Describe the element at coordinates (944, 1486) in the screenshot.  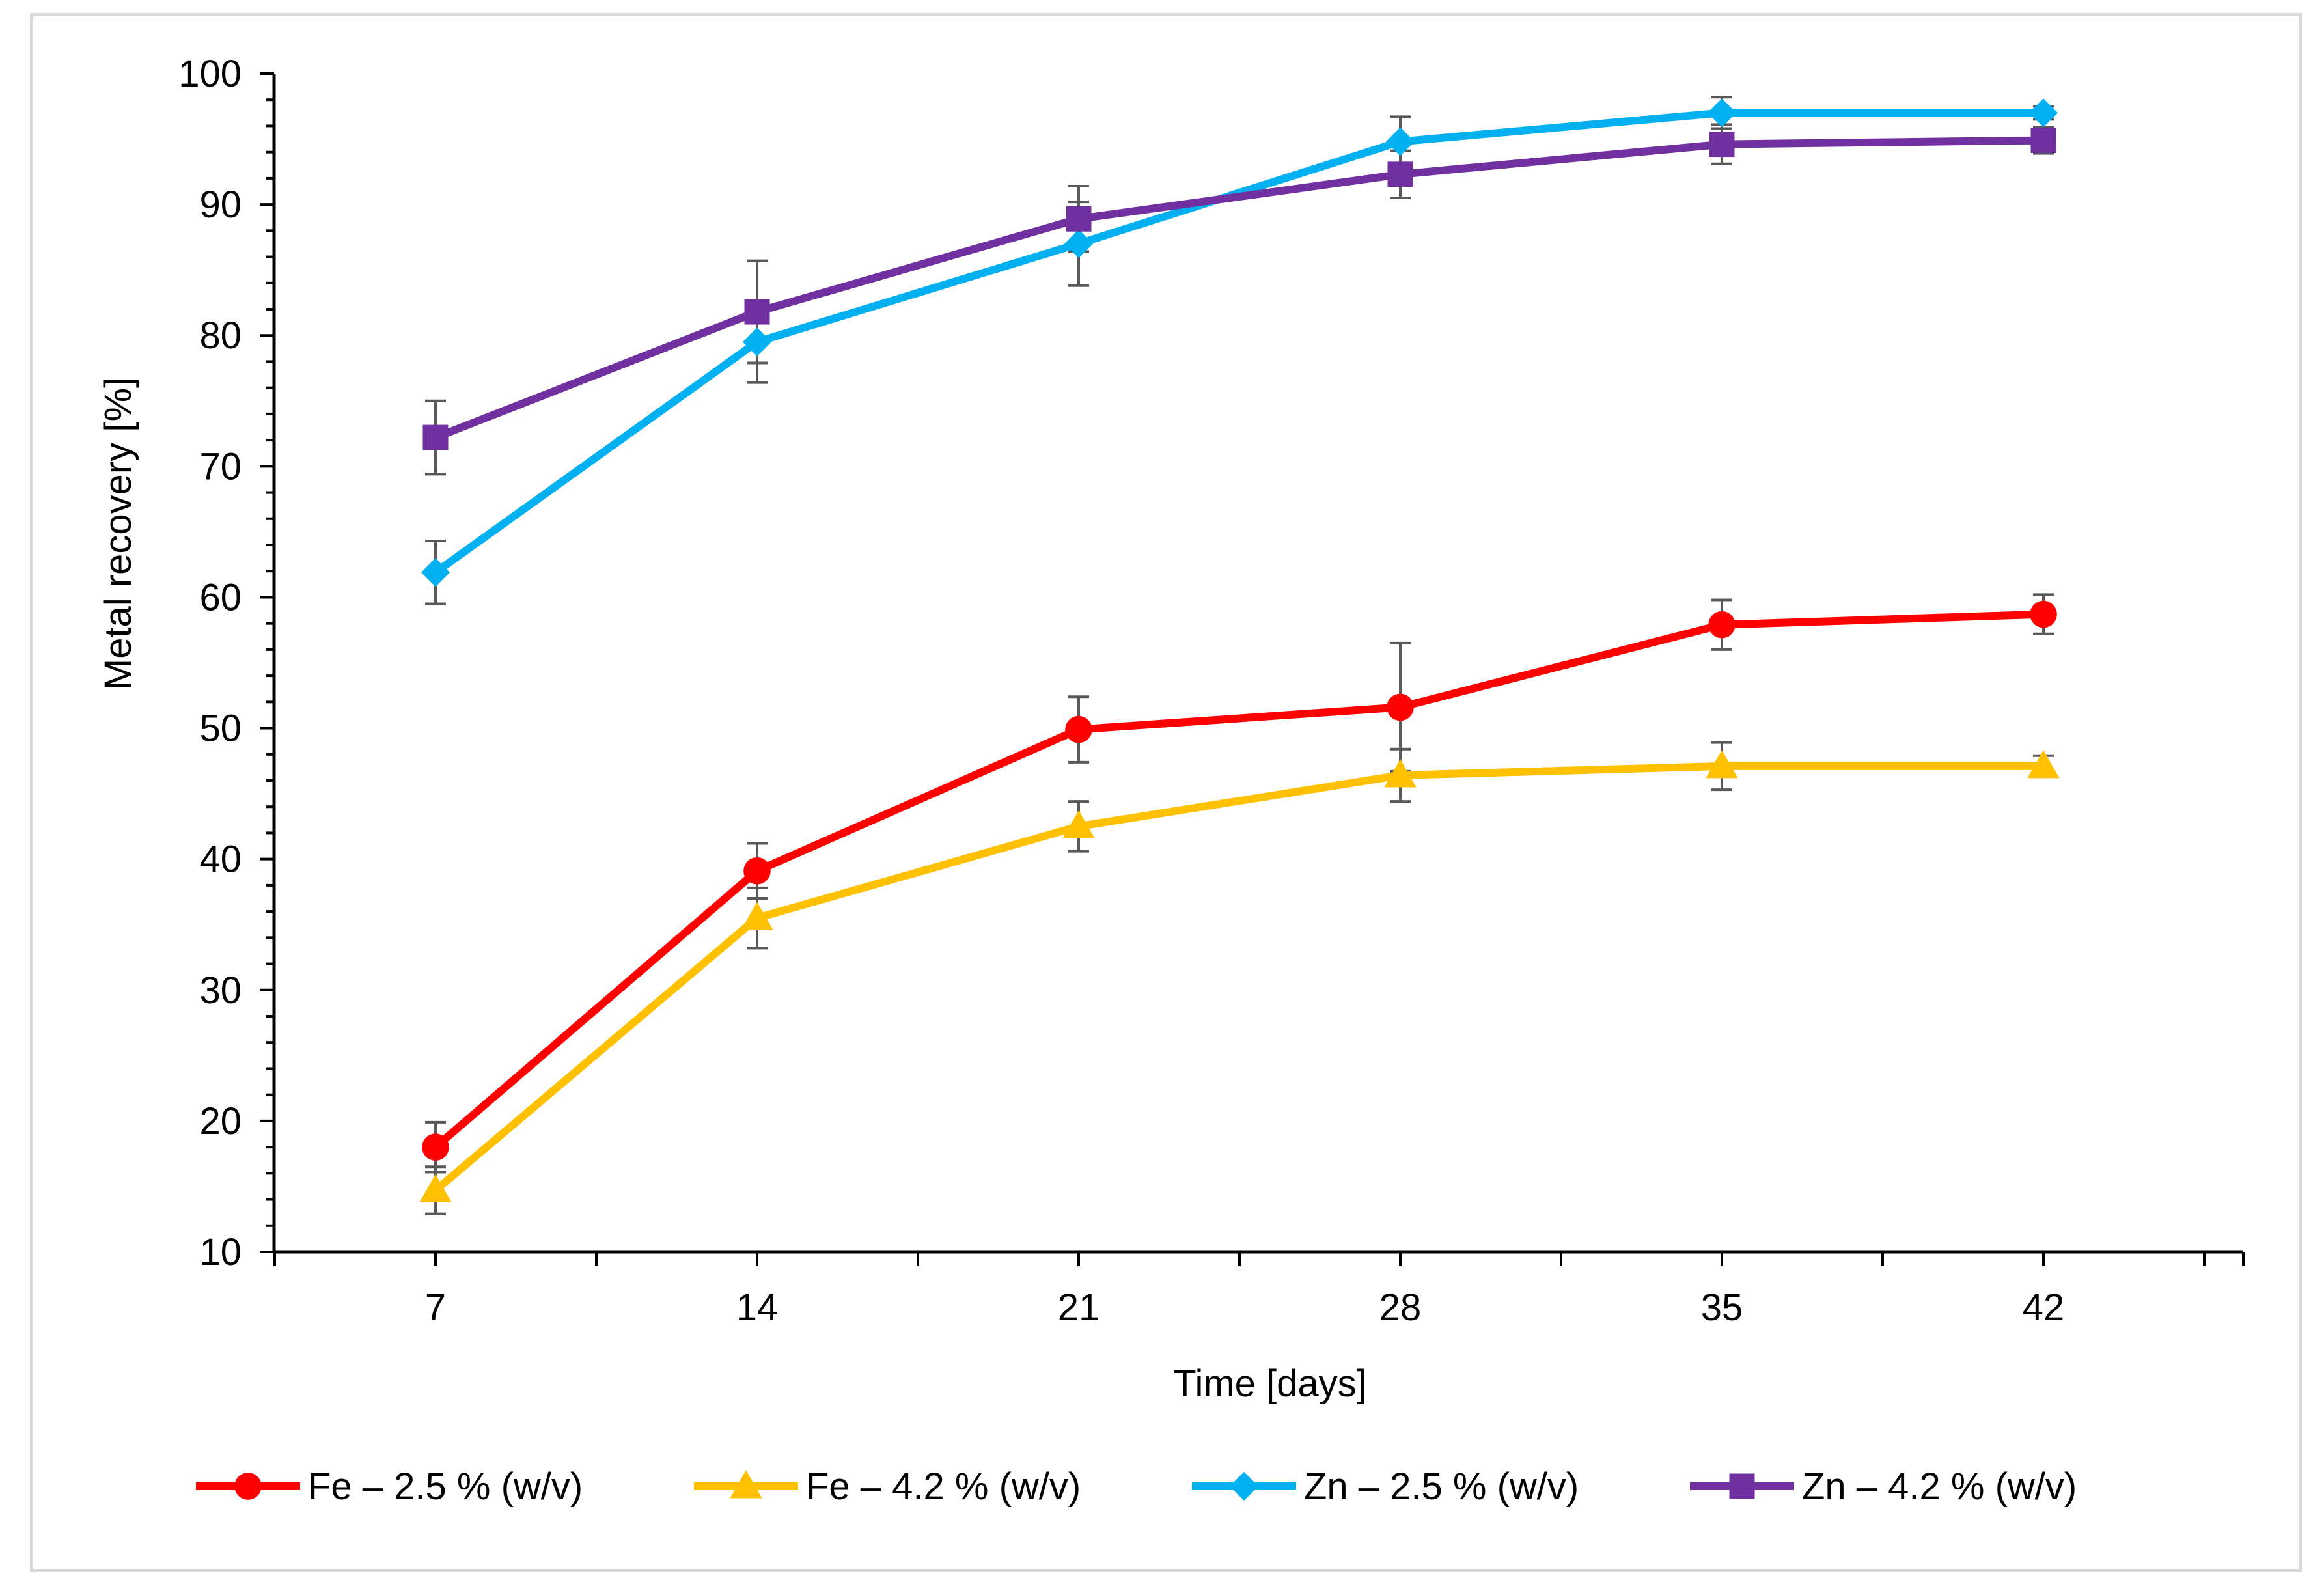
I see `legend-label: Fe – 4.2 % (w/v)` at that location.